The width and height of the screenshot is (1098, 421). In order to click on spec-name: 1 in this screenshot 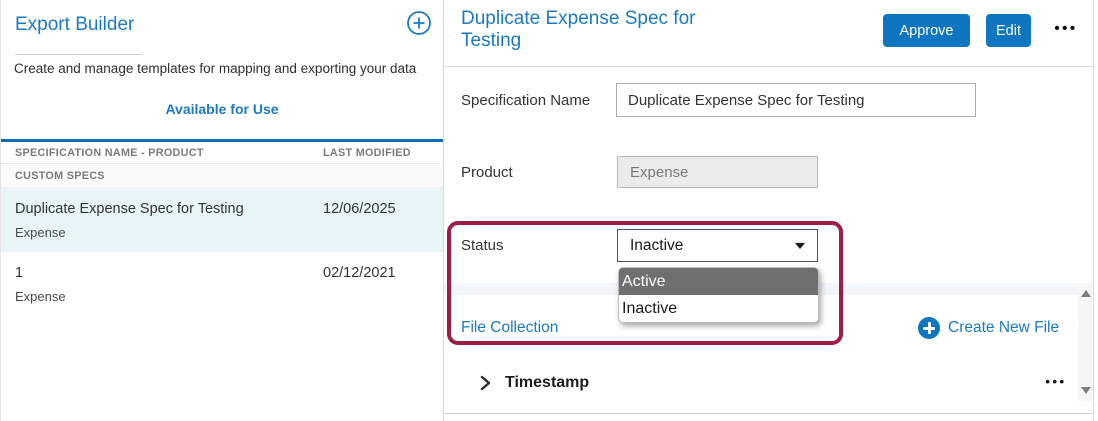, I will do `click(19, 273)`.